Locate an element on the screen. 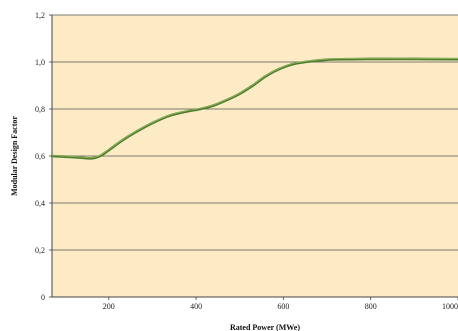 This screenshot has width=458, height=331. y-tick-label-6: 1,2 is located at coordinates (40, 15).